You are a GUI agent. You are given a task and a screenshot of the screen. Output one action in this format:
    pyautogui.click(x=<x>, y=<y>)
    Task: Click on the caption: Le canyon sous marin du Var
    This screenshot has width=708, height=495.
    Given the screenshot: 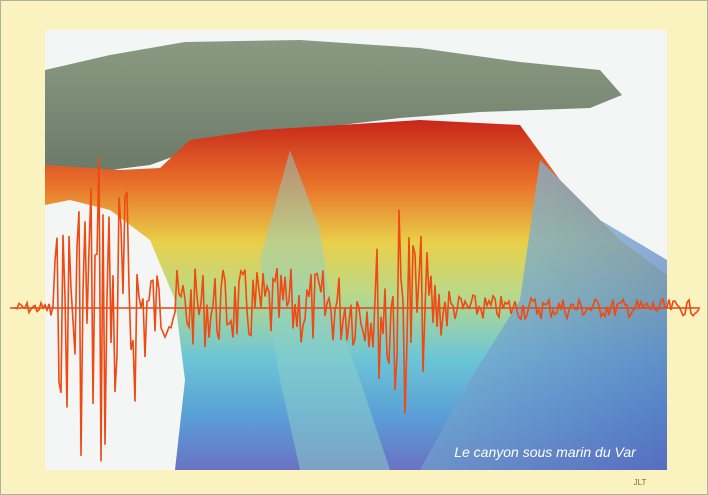 What is the action you would take?
    pyautogui.click(x=545, y=452)
    